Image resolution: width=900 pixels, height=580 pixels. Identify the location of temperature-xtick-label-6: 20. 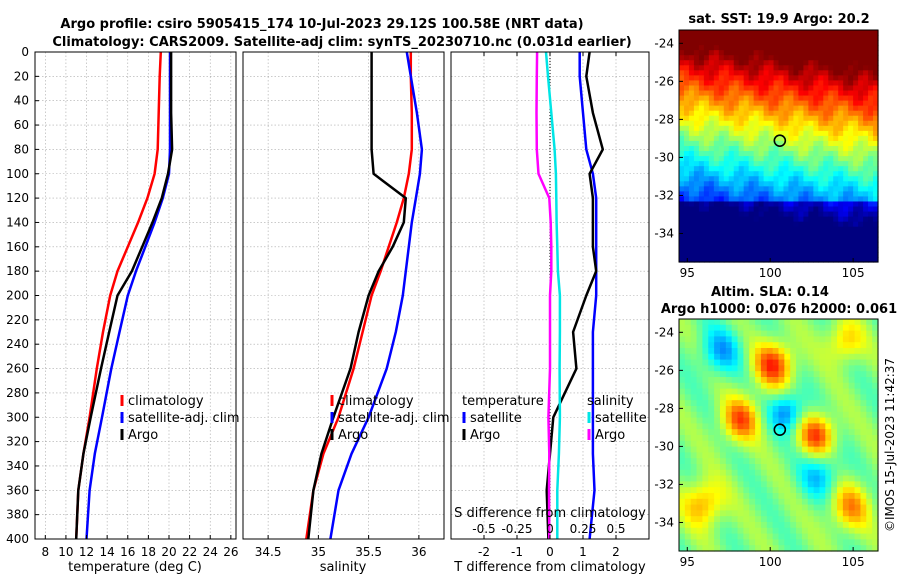
(168, 552).